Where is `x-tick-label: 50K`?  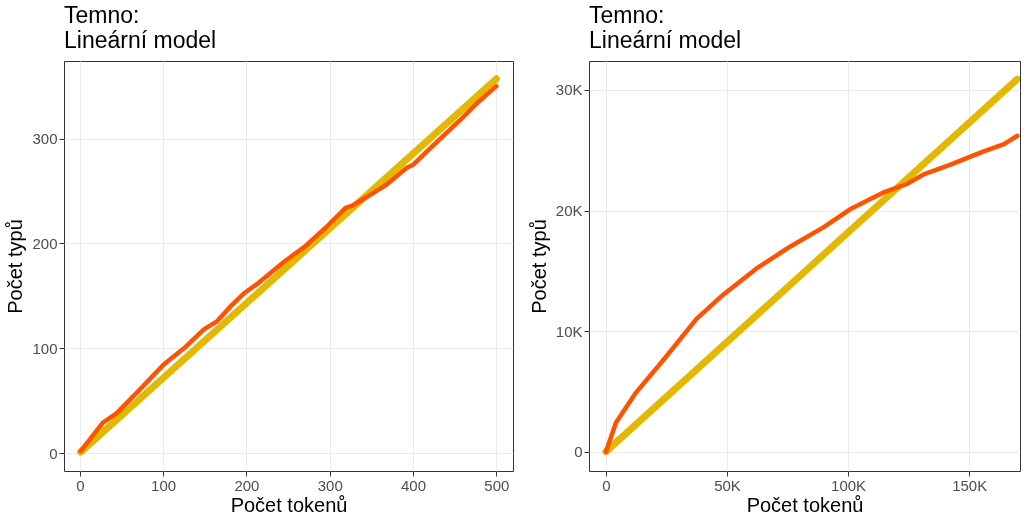 x-tick-label: 50K is located at coordinates (727, 485).